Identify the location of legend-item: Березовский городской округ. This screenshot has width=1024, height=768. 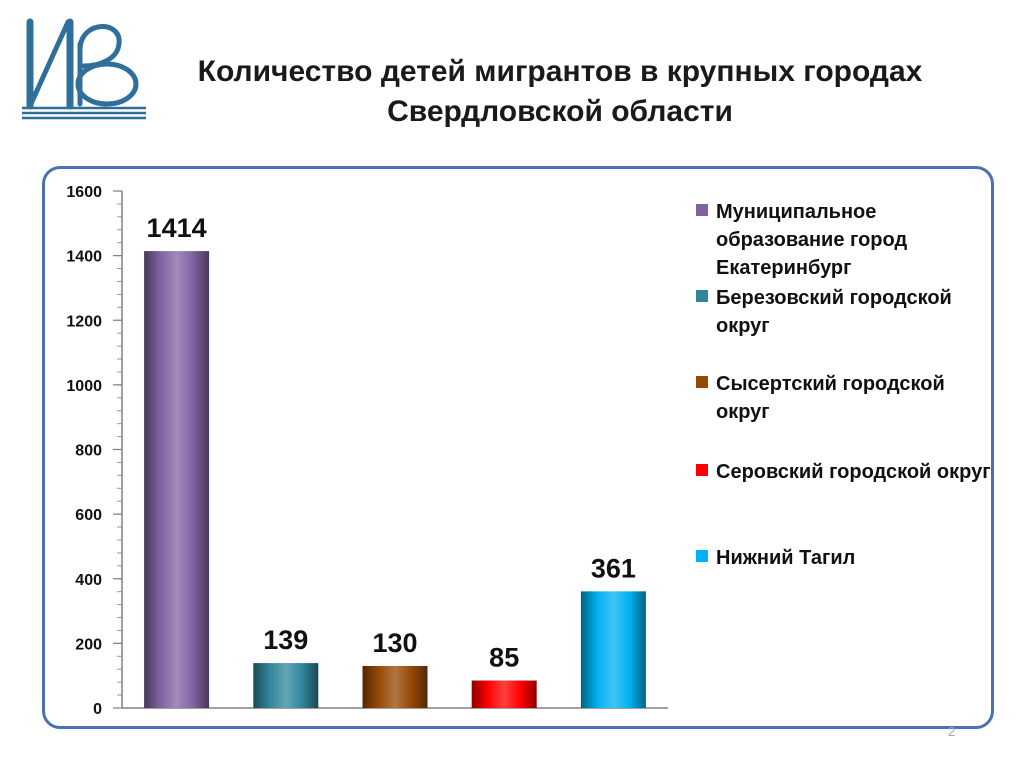
(848, 312).